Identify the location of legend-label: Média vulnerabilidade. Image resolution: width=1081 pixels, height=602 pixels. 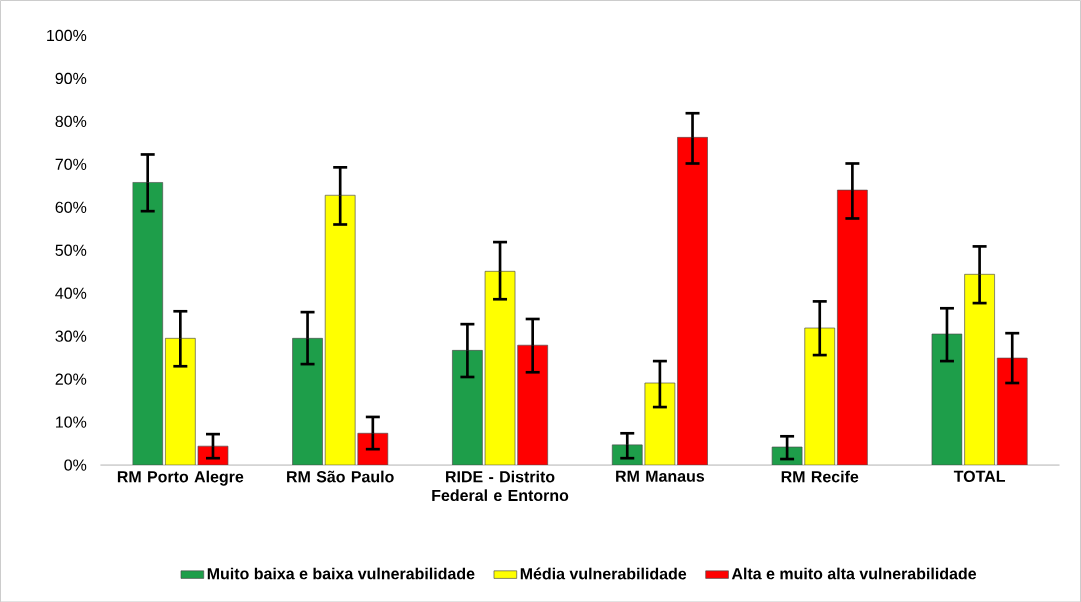
(603, 573).